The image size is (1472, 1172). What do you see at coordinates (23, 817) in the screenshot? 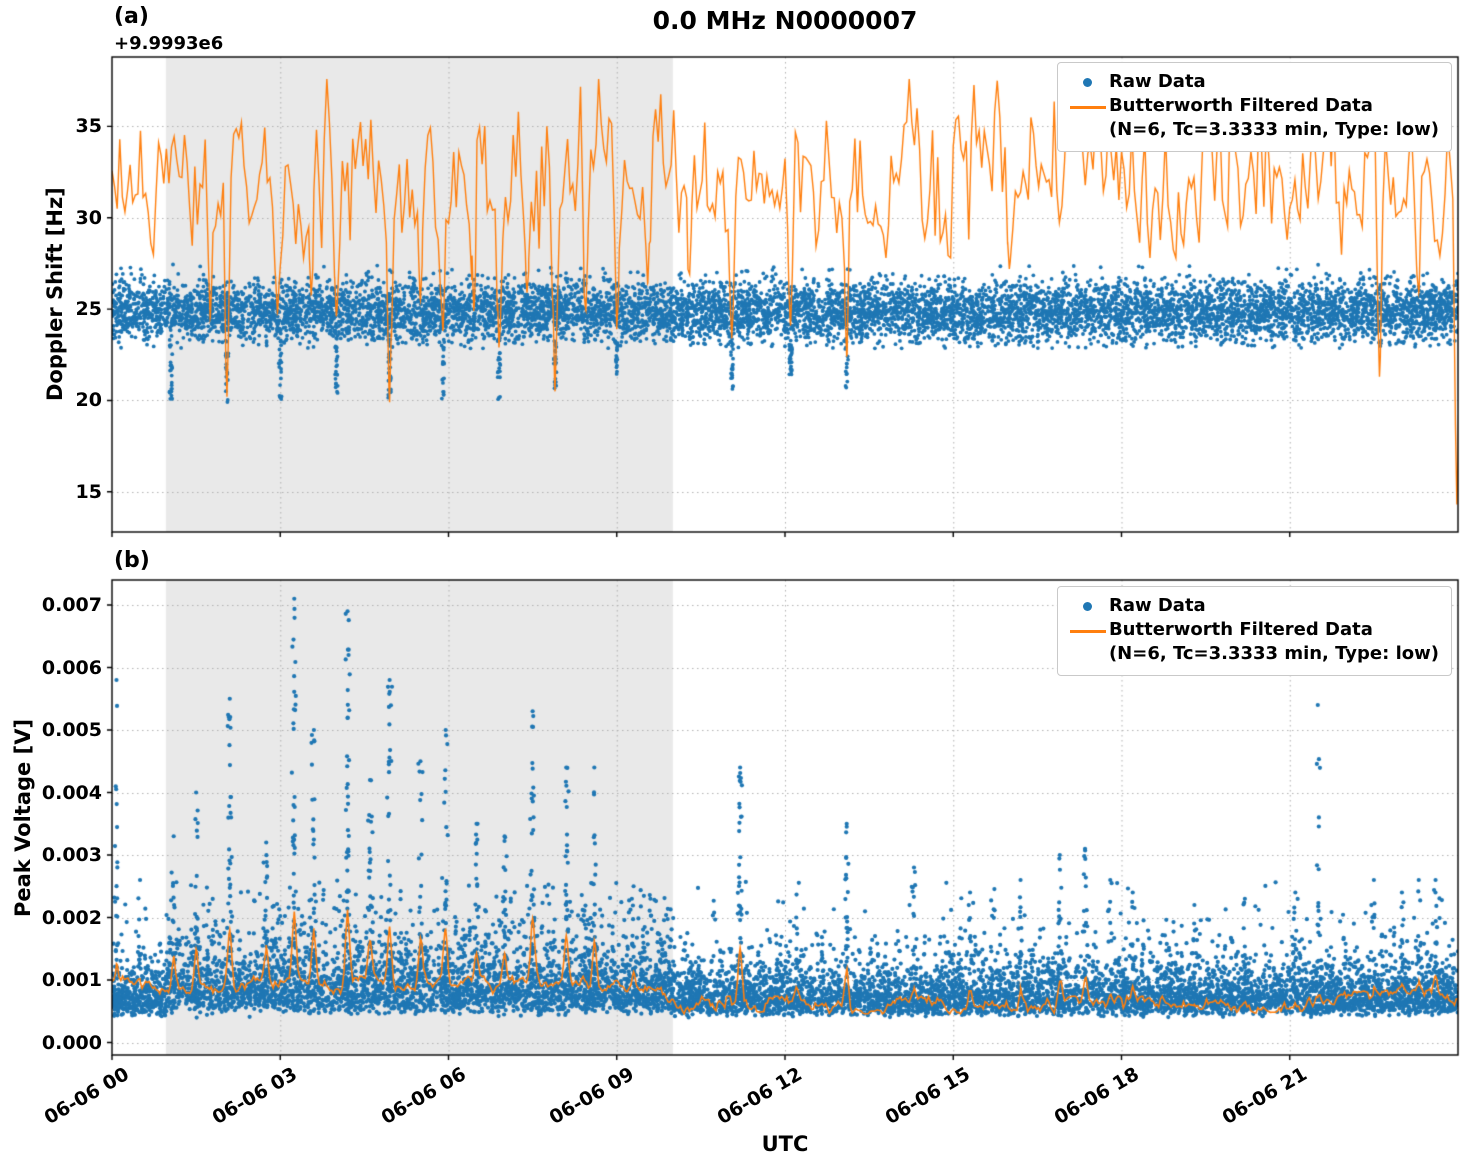
I see `y-axis-label-b: Peak Voltage [V]` at bounding box center [23, 817].